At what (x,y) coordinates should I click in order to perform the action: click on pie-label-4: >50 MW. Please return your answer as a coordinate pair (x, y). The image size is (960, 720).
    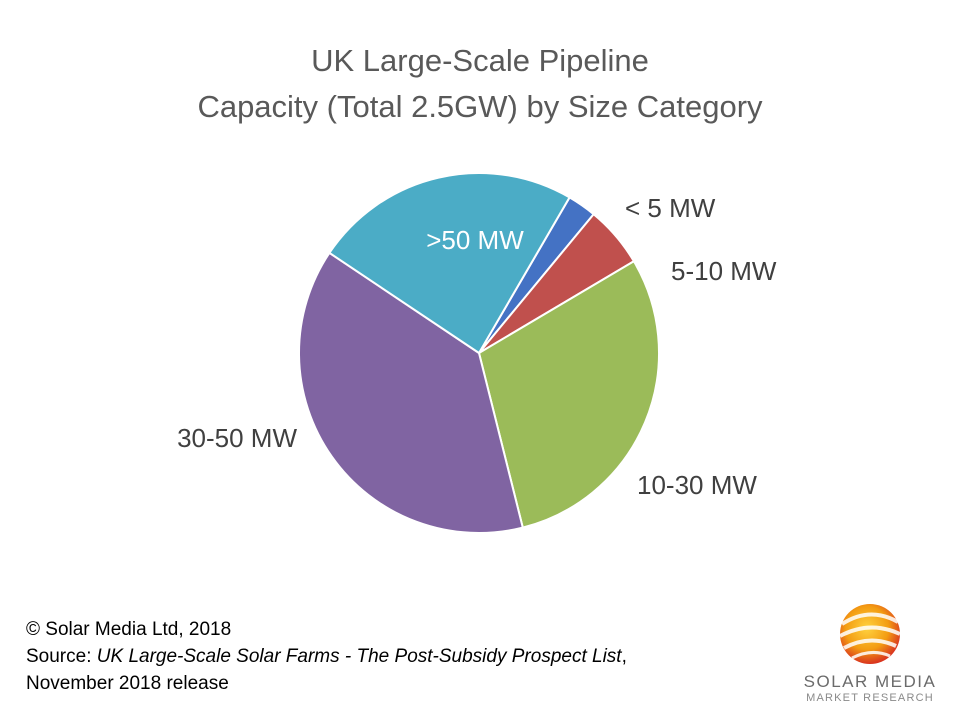
    Looking at the image, I should click on (475, 240).